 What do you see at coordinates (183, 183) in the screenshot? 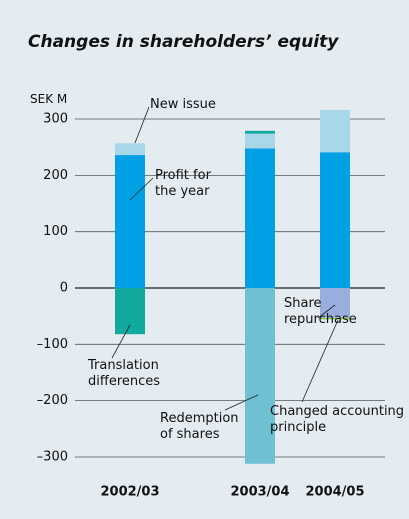
I see `annotation: Profit for the year` at bounding box center [183, 183].